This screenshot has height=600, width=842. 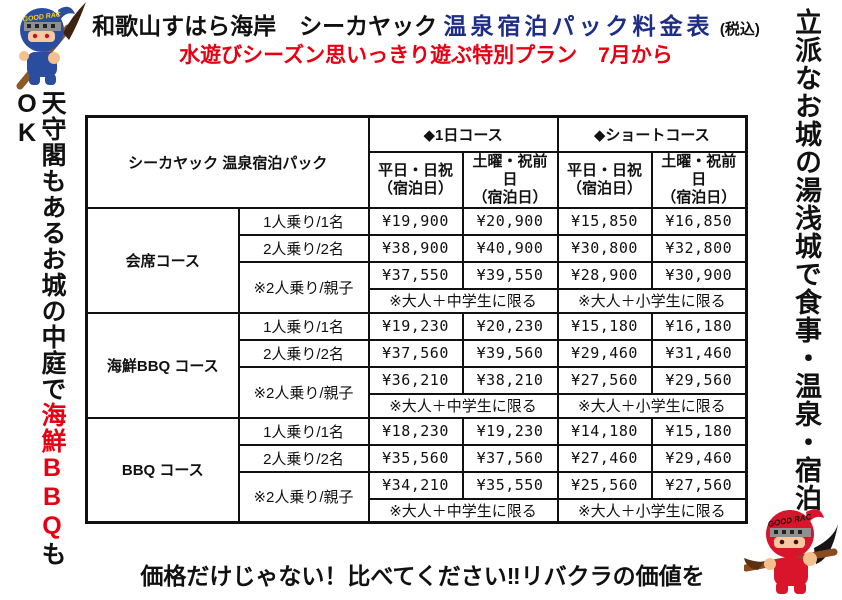 What do you see at coordinates (463, 134) in the screenshot?
I see `group-header-1day: ◆1日コース` at bounding box center [463, 134].